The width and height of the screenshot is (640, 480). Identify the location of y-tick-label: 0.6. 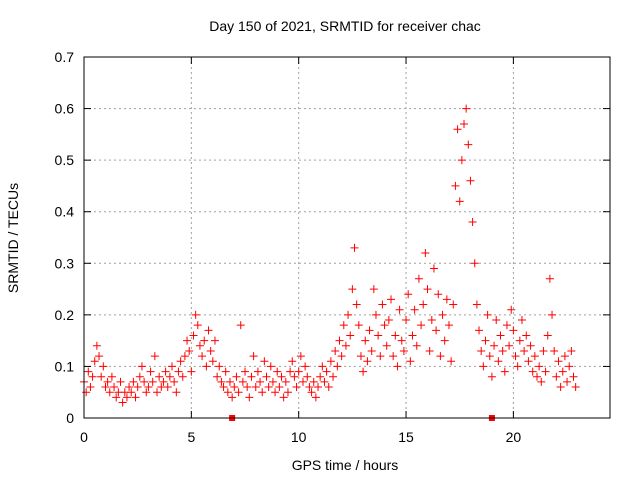
(65, 109).